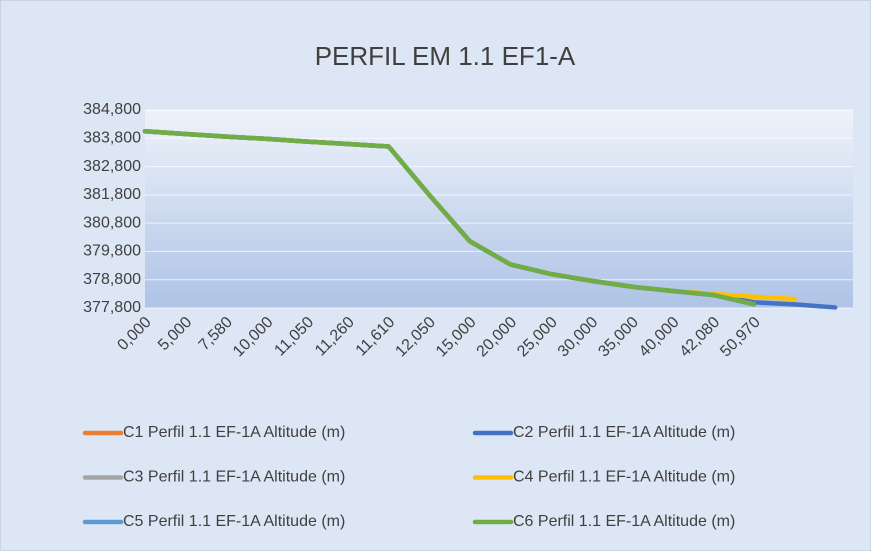 This screenshot has width=871, height=551. What do you see at coordinates (112, 194) in the screenshot?
I see `y-tick-label: 381,800` at bounding box center [112, 194].